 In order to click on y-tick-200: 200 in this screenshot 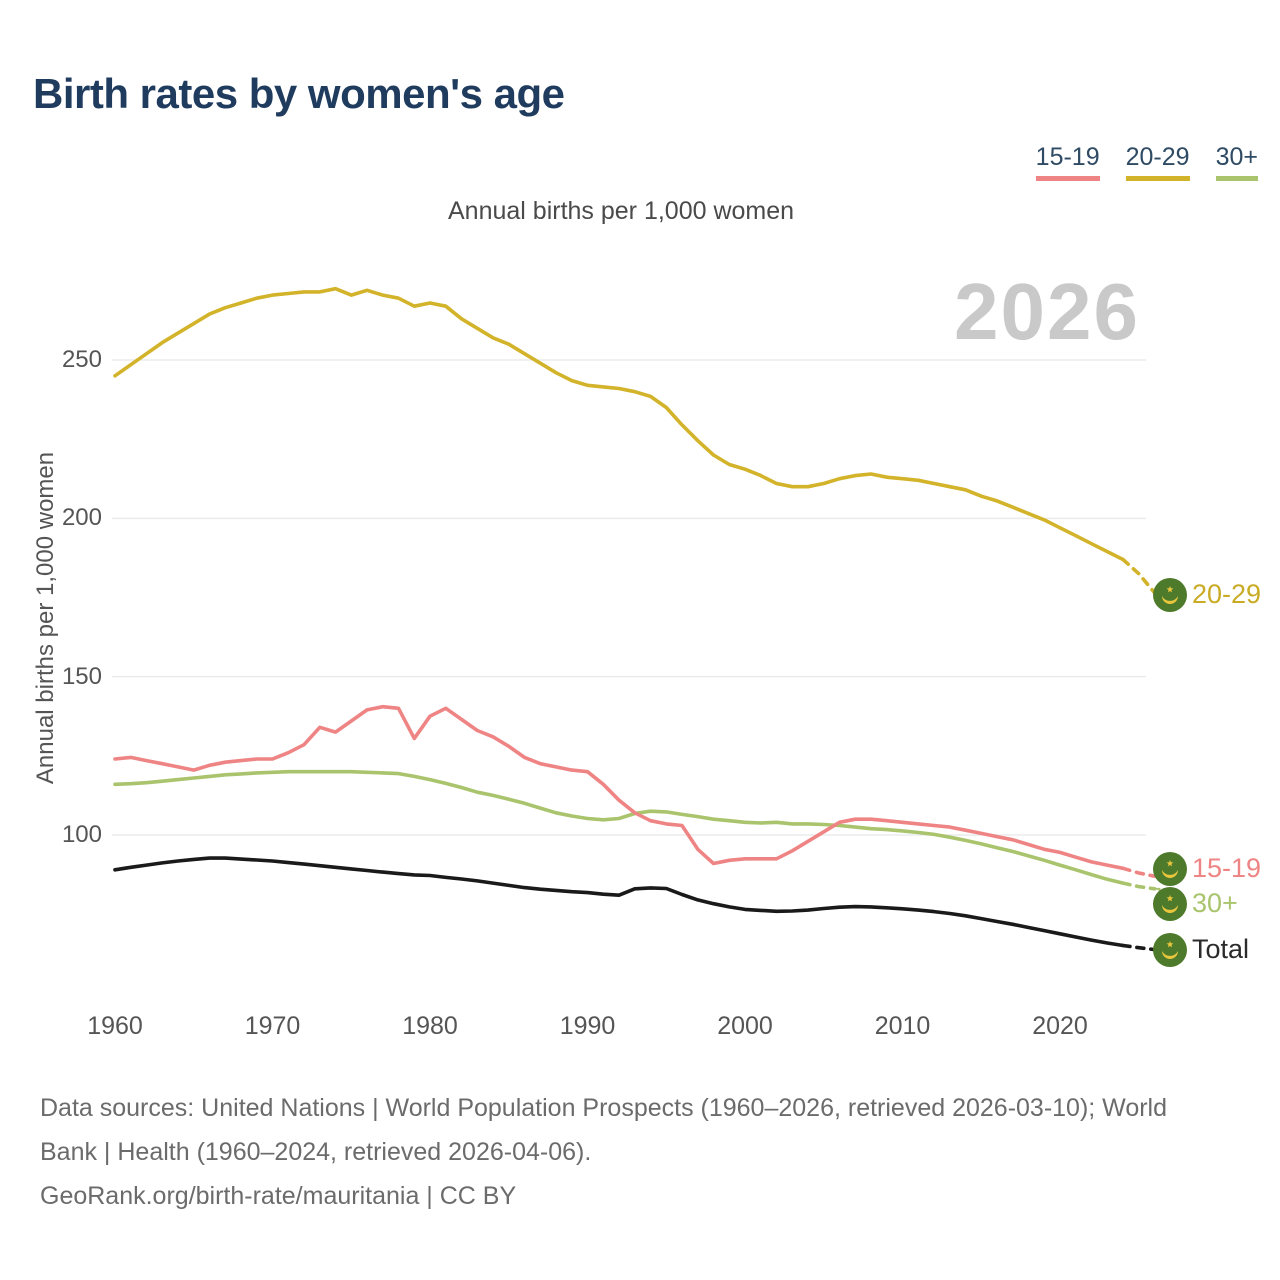, I will do `click(81, 518)`.